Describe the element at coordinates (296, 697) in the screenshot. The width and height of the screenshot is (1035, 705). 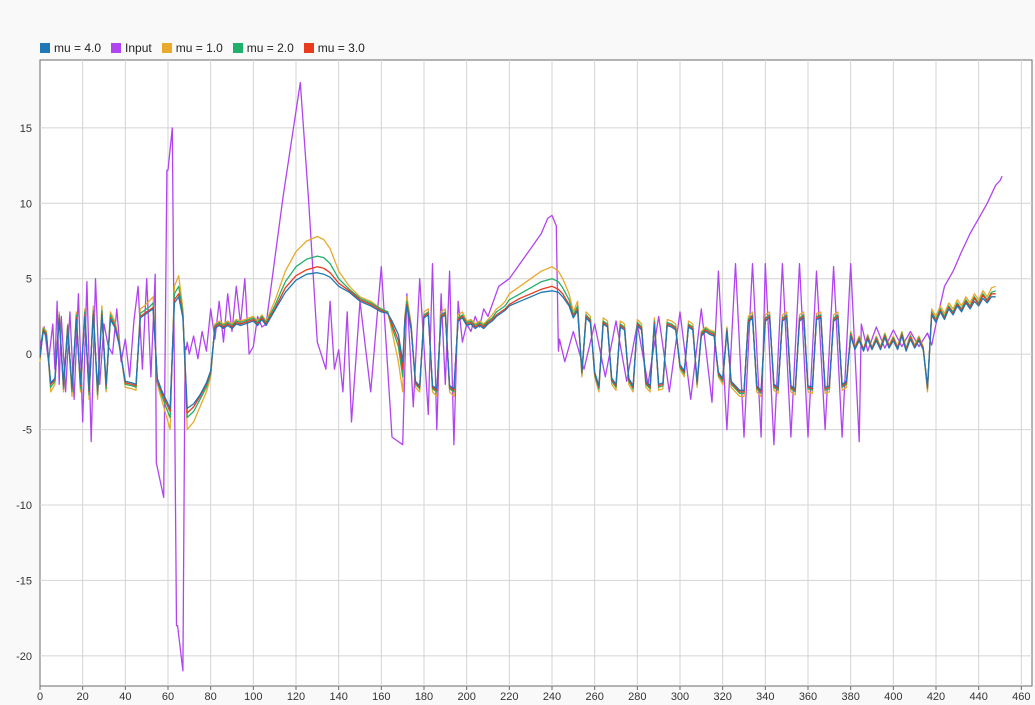
I see `x-tick-label: 120` at that location.